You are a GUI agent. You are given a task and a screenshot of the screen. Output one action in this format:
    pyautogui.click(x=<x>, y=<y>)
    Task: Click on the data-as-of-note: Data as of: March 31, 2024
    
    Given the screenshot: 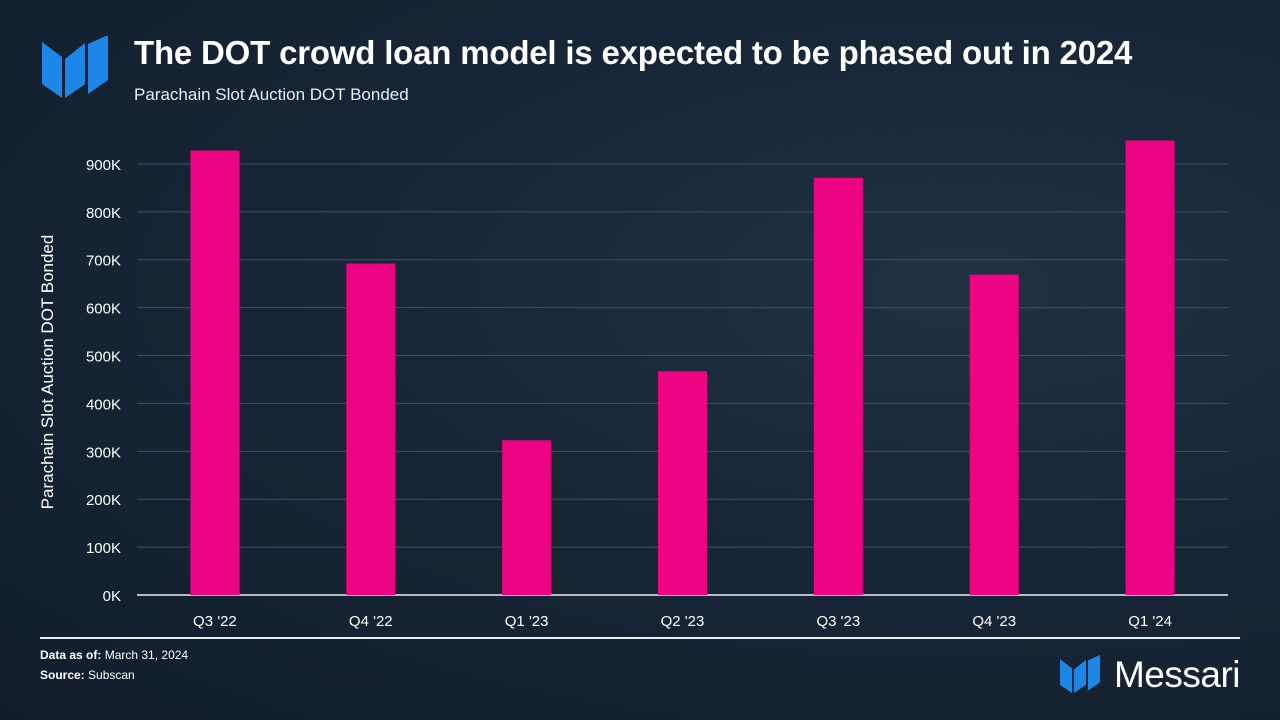 What is the action you would take?
    pyautogui.click(x=114, y=655)
    